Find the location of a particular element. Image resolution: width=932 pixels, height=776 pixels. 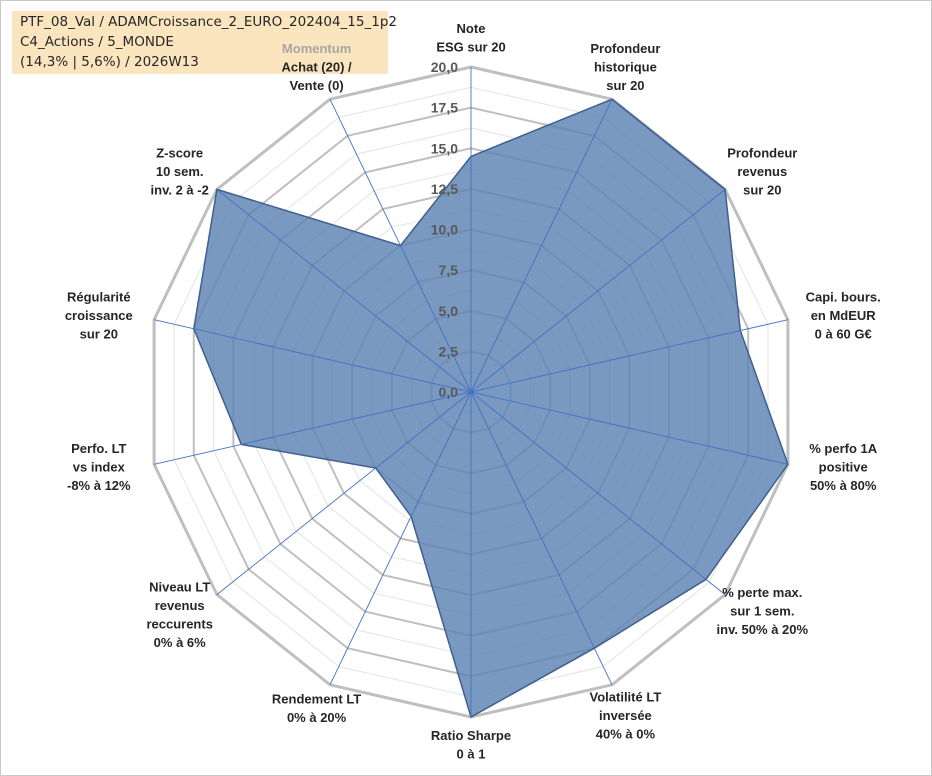

axis-label-1: Profondeur historique sur 20 is located at coordinates (625, 67).